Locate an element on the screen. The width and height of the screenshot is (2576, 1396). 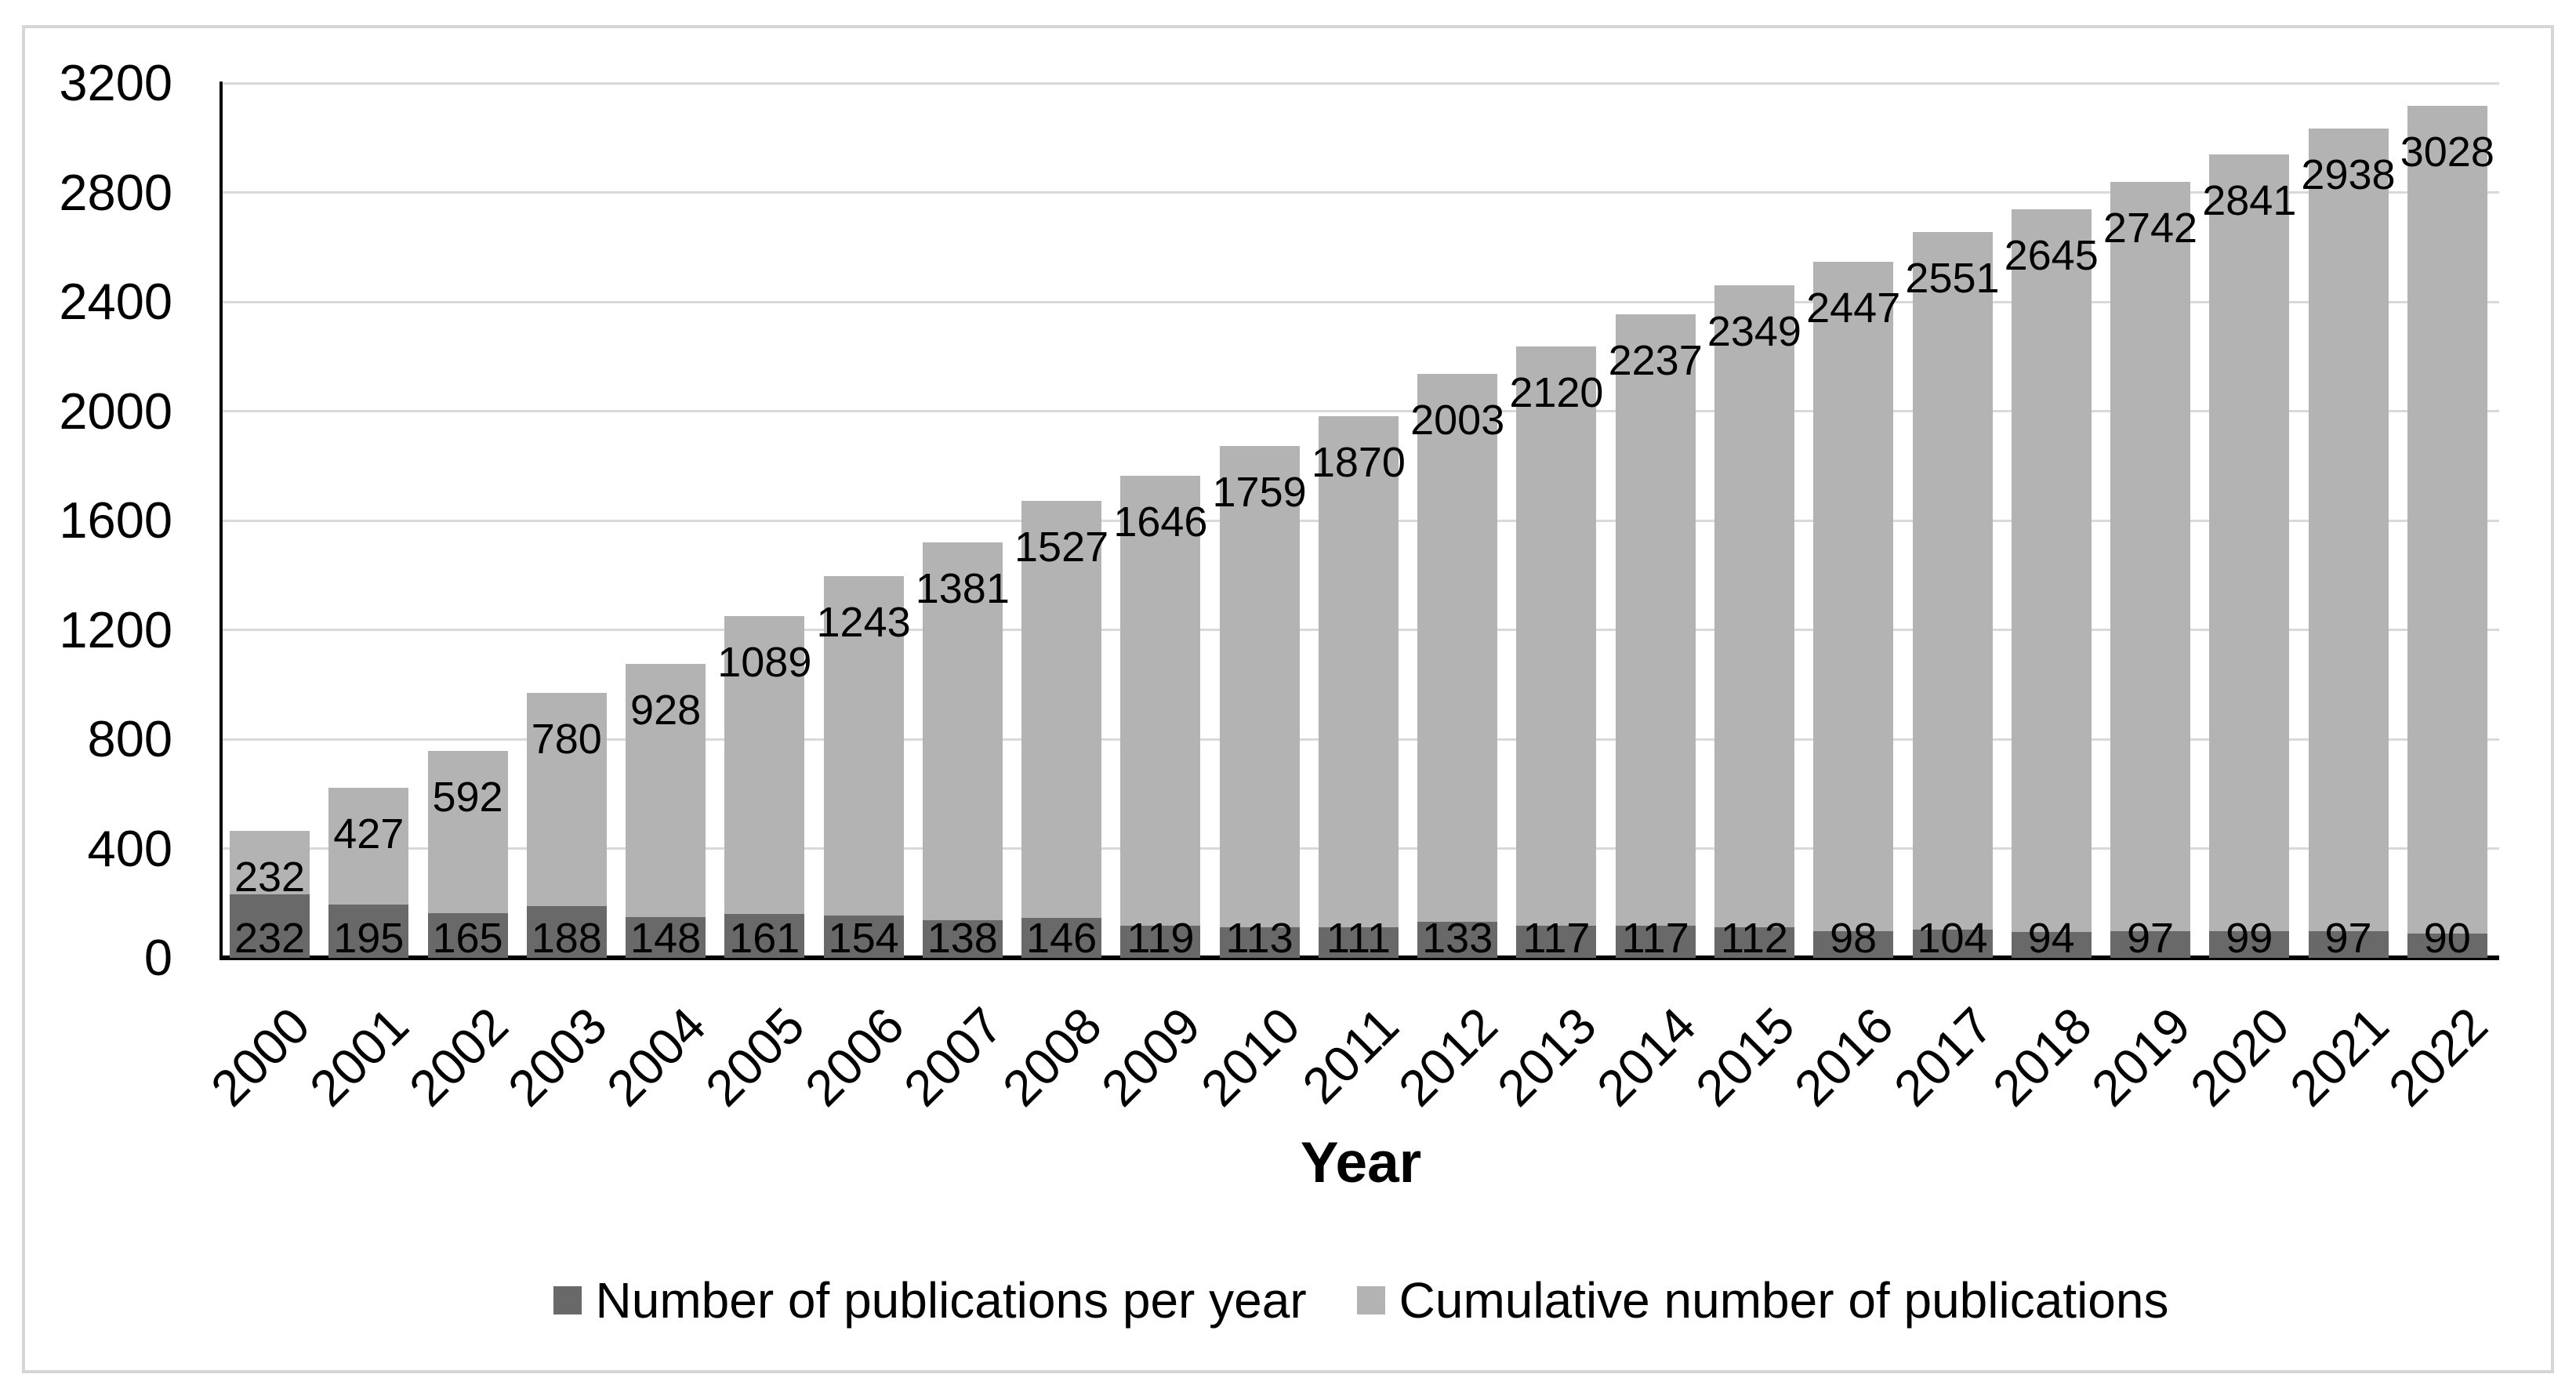
per-year-value-label: 111 is located at coordinates (1359, 938).